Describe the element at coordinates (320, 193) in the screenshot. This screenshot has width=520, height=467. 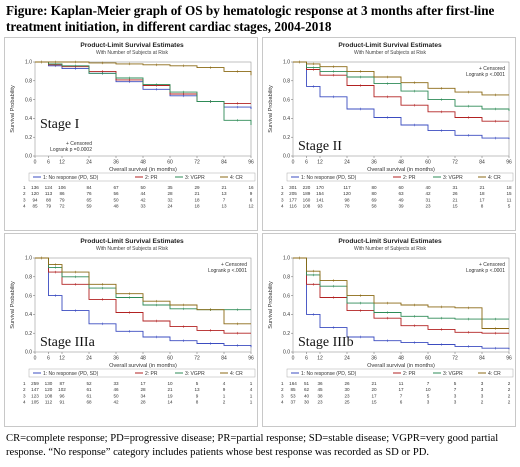
I see `risk-count: 154` at that location.